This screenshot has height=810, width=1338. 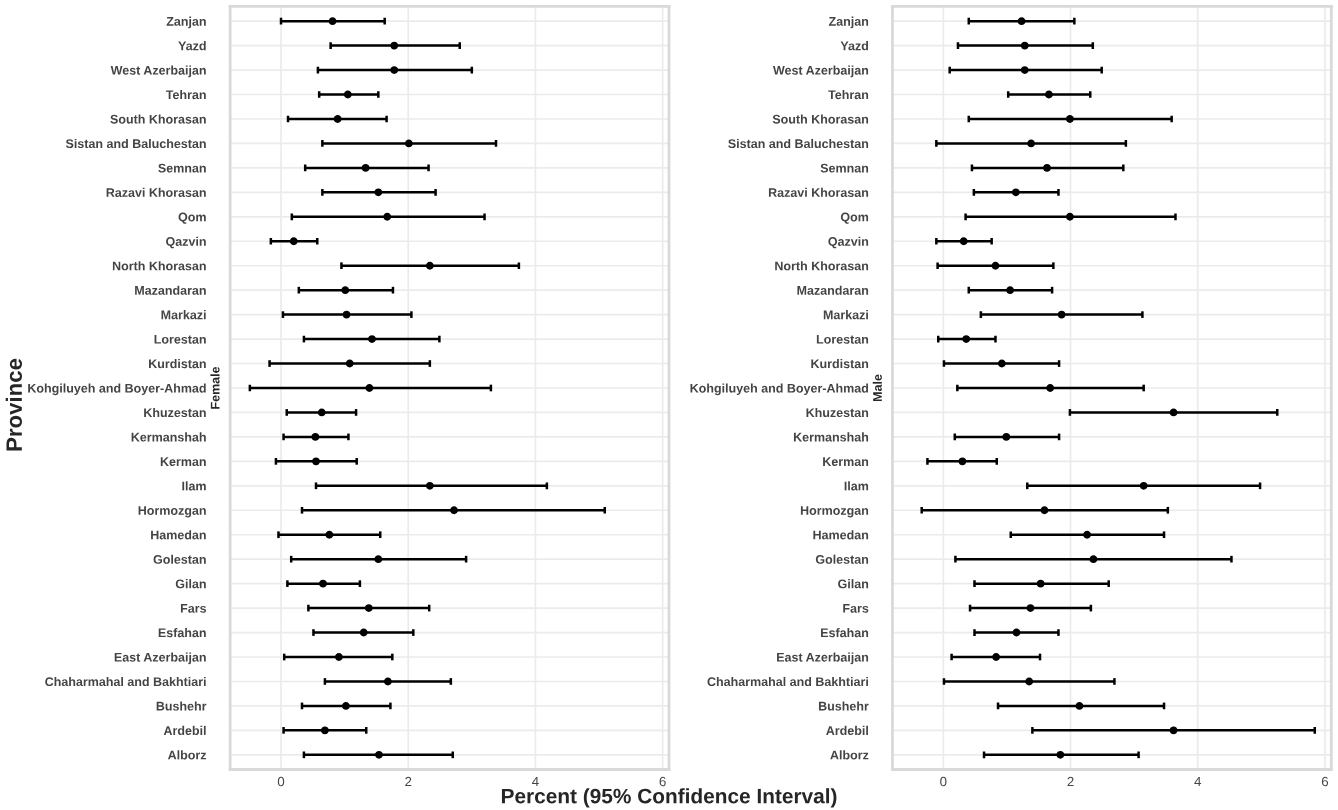 What do you see at coordinates (14, 404) in the screenshot?
I see `y-axis-title: Province` at bounding box center [14, 404].